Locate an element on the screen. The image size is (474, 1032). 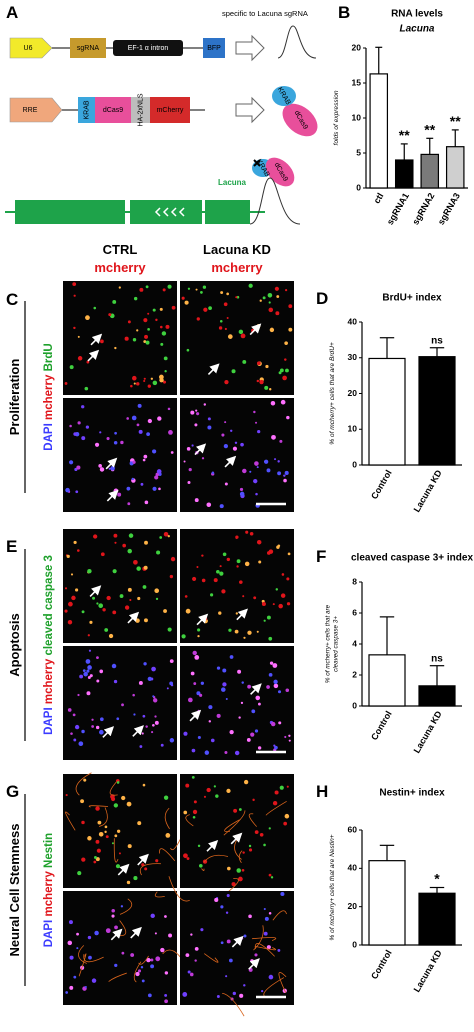
chart-title: cleaved caspase 3+ index is located at coordinates (412, 558).